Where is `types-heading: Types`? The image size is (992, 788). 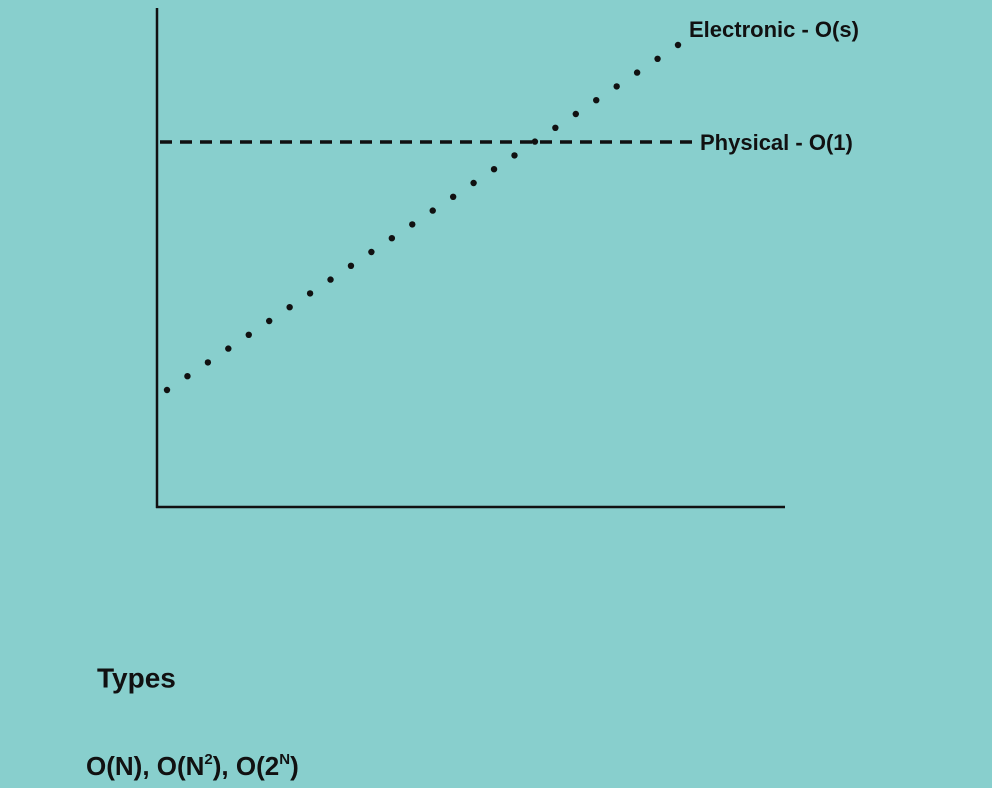
types-heading: Types is located at coordinates (136, 677).